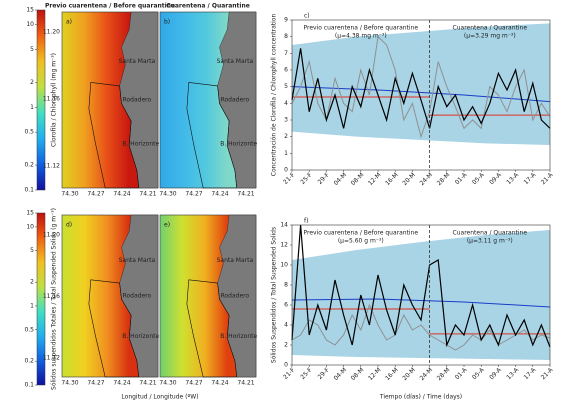  I want to click on x-axis-label: Tiempo (días) / Time (days), so click(420, 397).